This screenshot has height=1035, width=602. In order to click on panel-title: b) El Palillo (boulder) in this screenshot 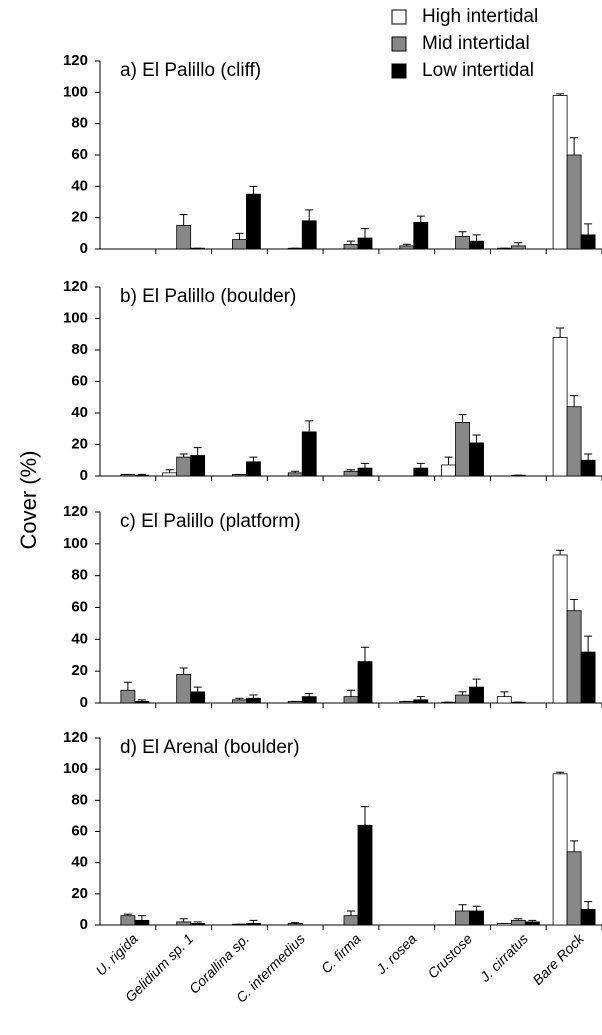, I will do `click(208, 296)`.